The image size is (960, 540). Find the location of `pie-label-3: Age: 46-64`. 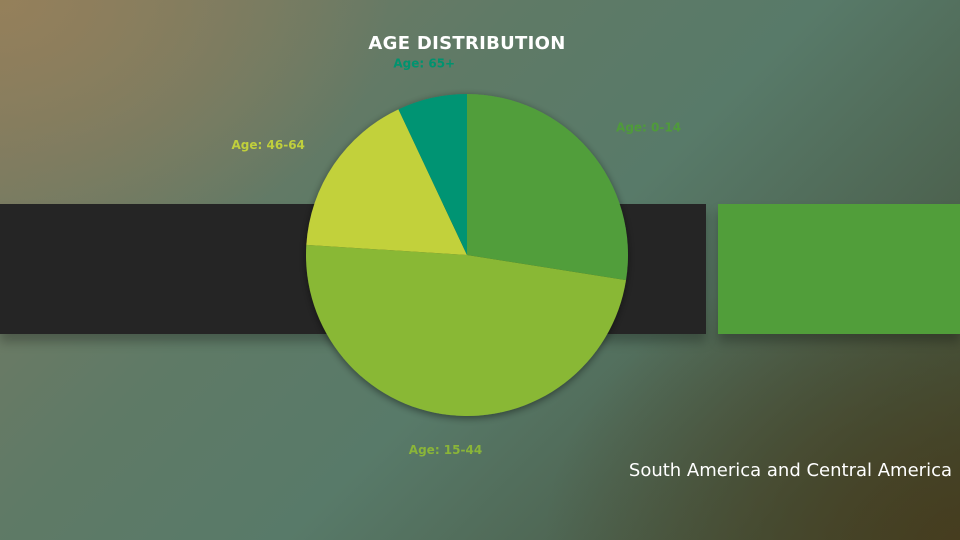

pie-label-3: Age: 46-64 is located at coordinates (268, 145).